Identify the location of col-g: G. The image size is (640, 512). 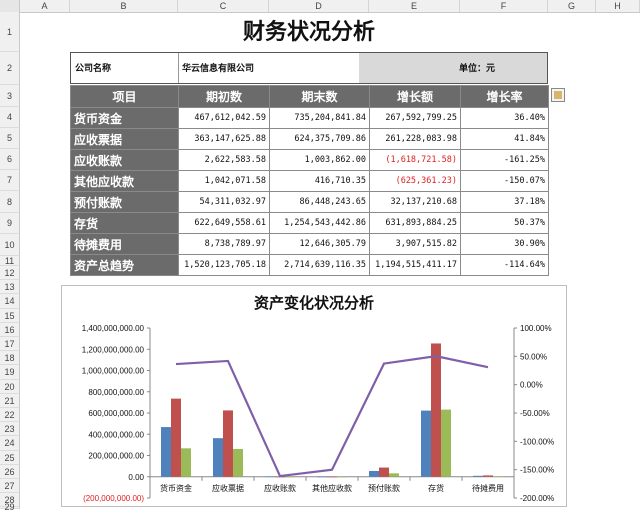
(572, 6).